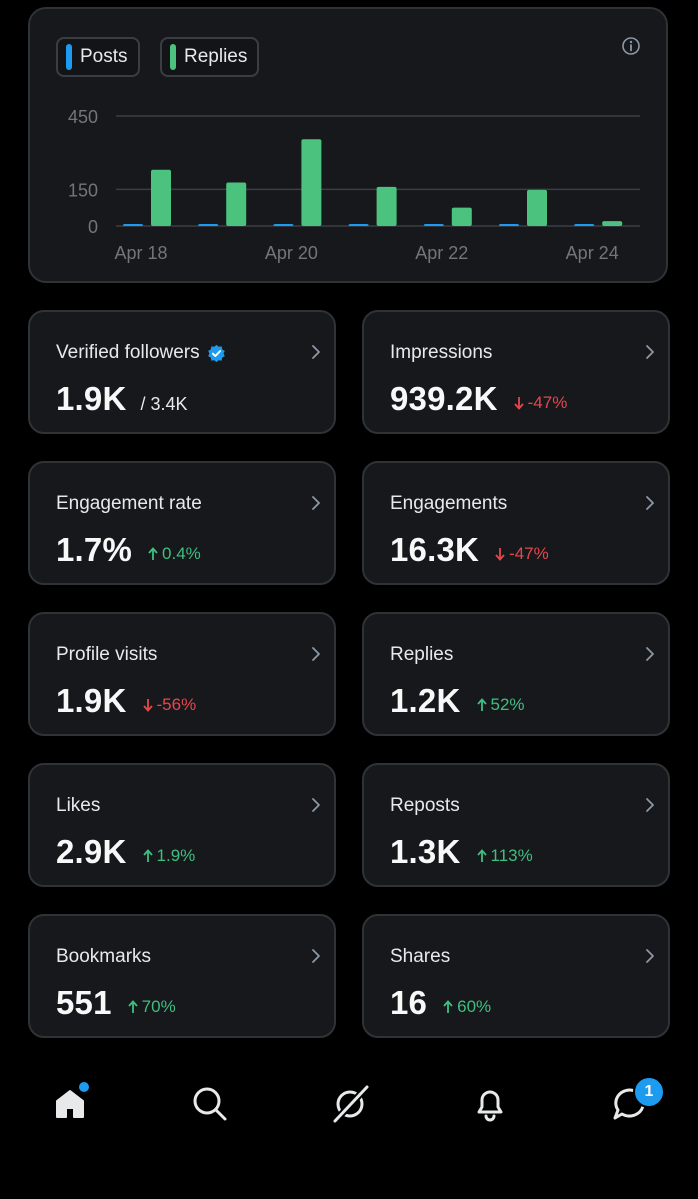  I want to click on stat-label-text: Bookmarks, so click(104, 956).